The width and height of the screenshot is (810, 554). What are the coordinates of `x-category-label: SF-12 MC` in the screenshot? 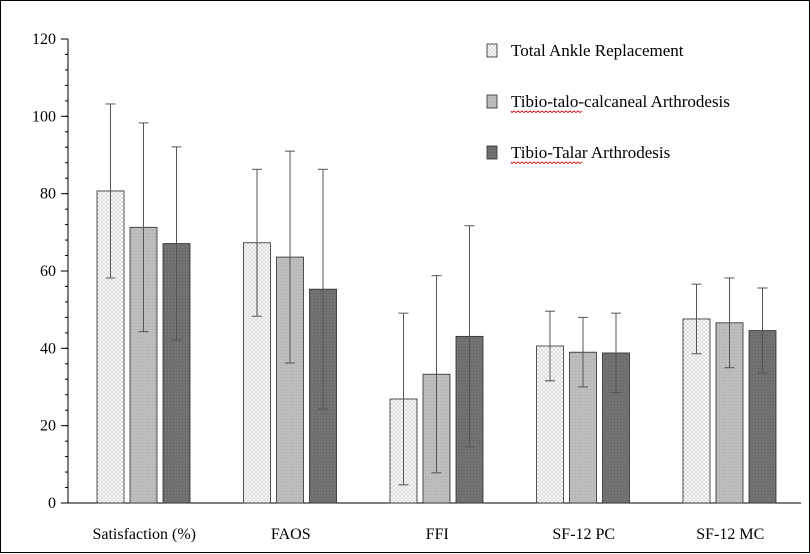 It's located at (730, 534).